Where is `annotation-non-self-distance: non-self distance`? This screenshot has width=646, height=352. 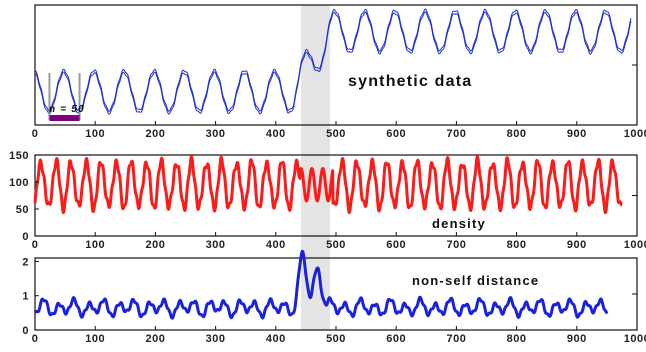 annotation-non-self-distance: non-self distance is located at coordinates (475, 280).